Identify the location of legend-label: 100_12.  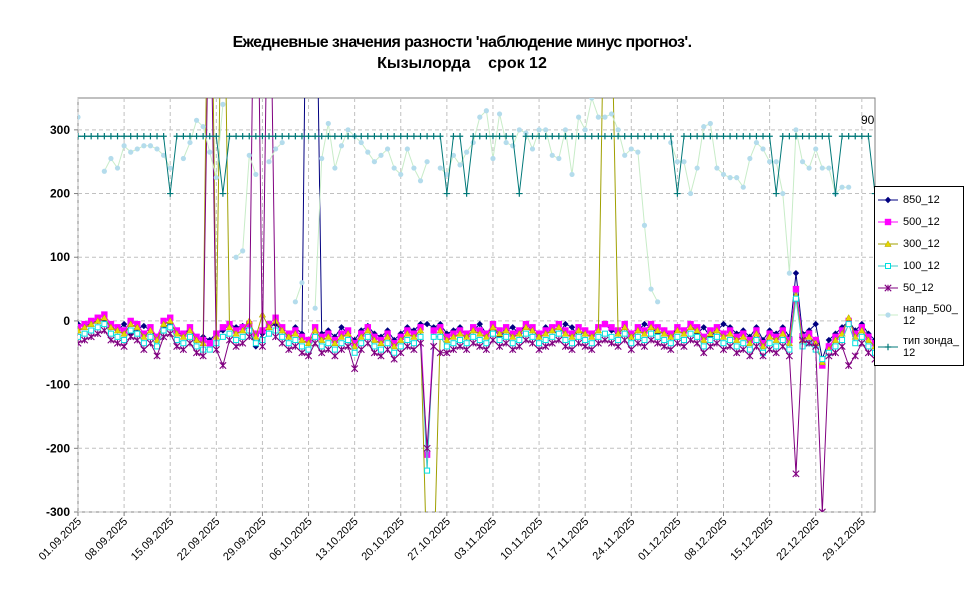
(921, 266).